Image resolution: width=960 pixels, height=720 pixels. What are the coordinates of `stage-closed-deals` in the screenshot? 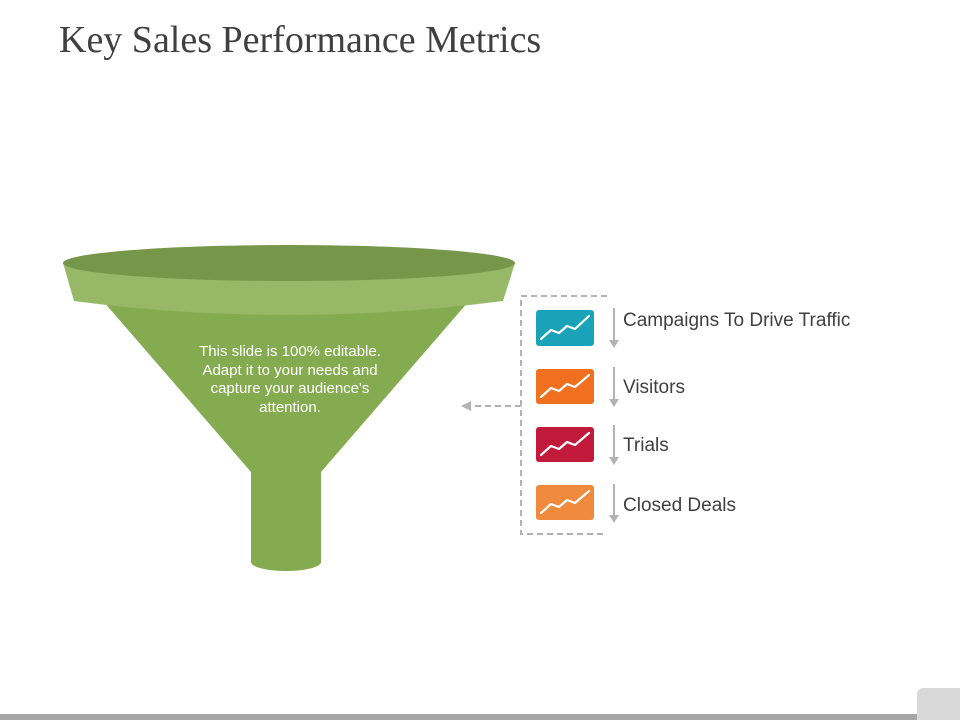 It's located at (577, 503).